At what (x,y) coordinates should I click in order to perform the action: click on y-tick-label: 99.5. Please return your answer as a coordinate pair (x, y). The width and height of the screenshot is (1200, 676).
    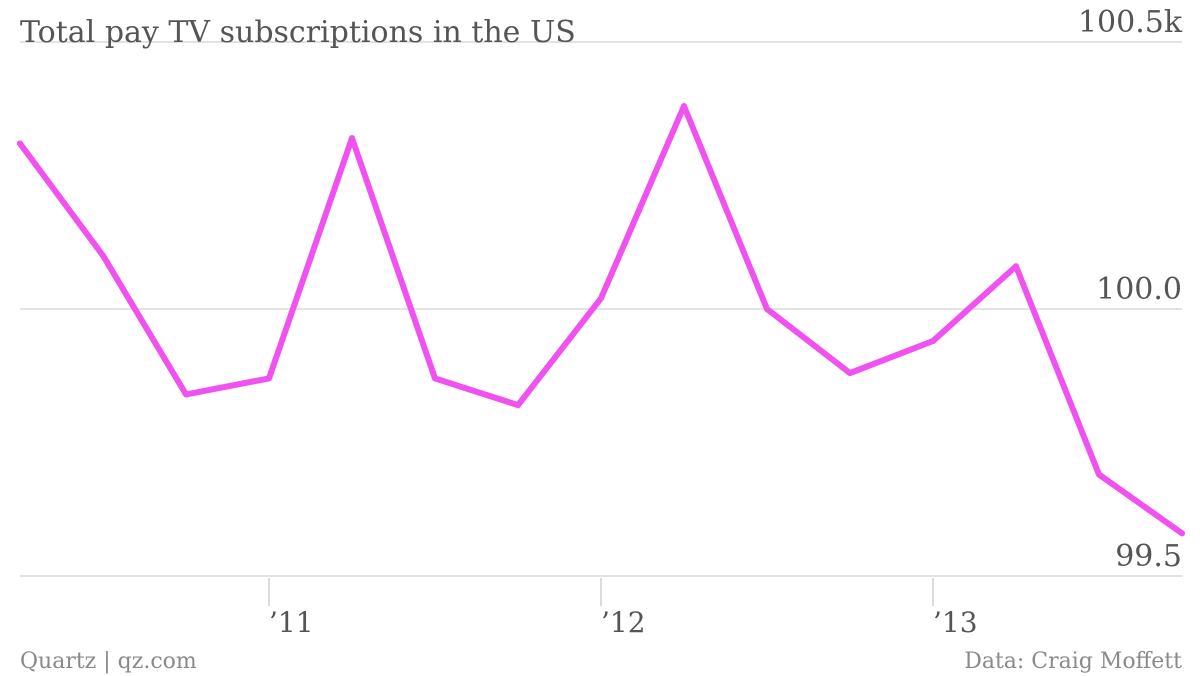
    Looking at the image, I should click on (1148, 556).